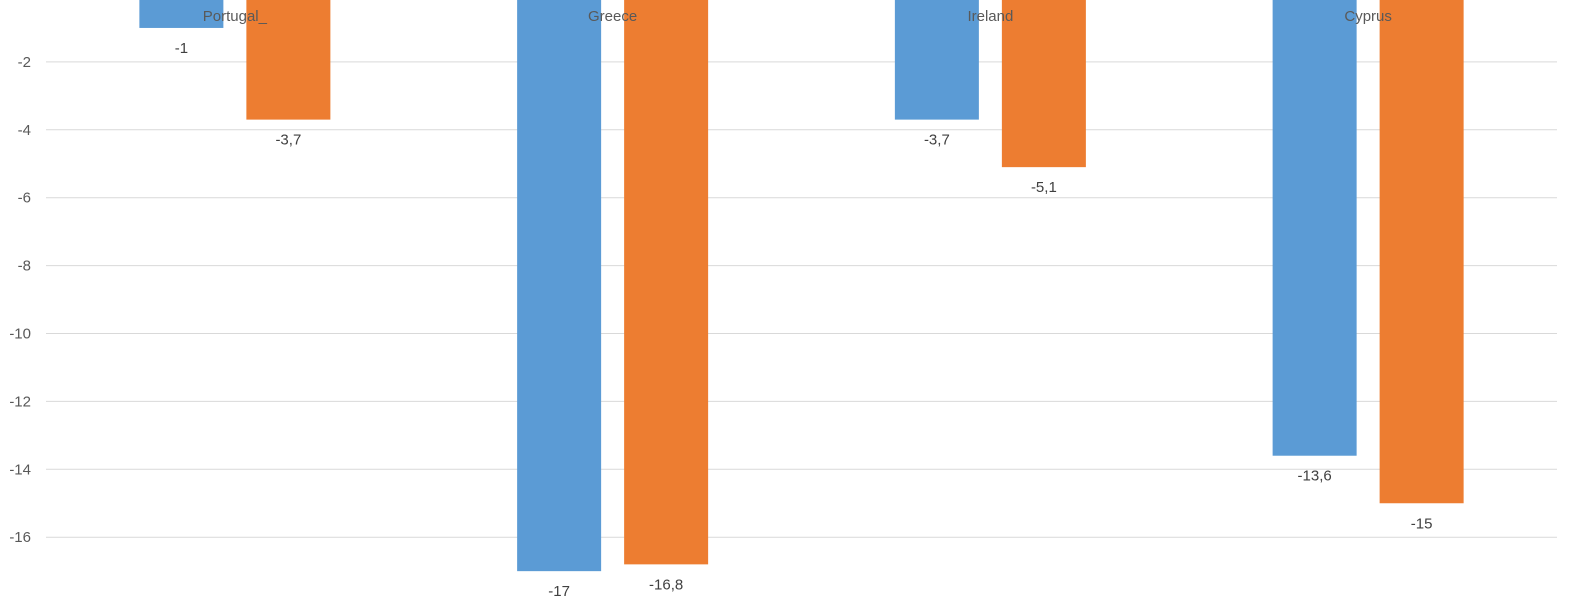 Image resolution: width=1570 pixels, height=600 pixels. Describe the element at coordinates (1314, 228) in the screenshot. I see `bar-series1-cyprus` at that location.